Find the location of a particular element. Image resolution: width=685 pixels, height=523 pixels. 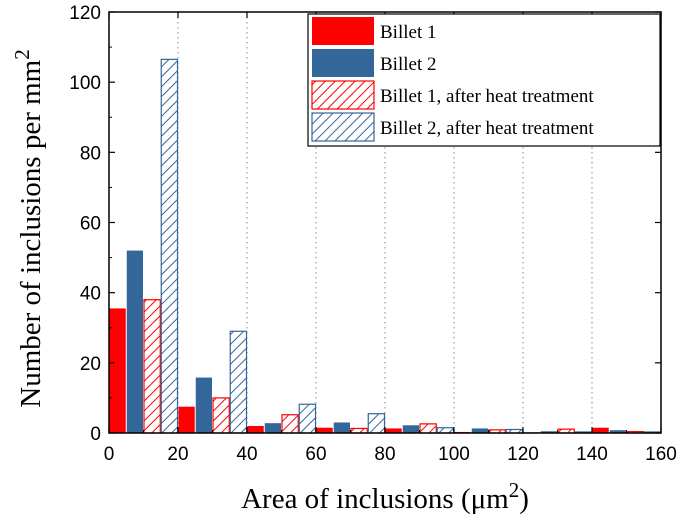

y-tick-label: 60 is located at coordinates (90, 224).